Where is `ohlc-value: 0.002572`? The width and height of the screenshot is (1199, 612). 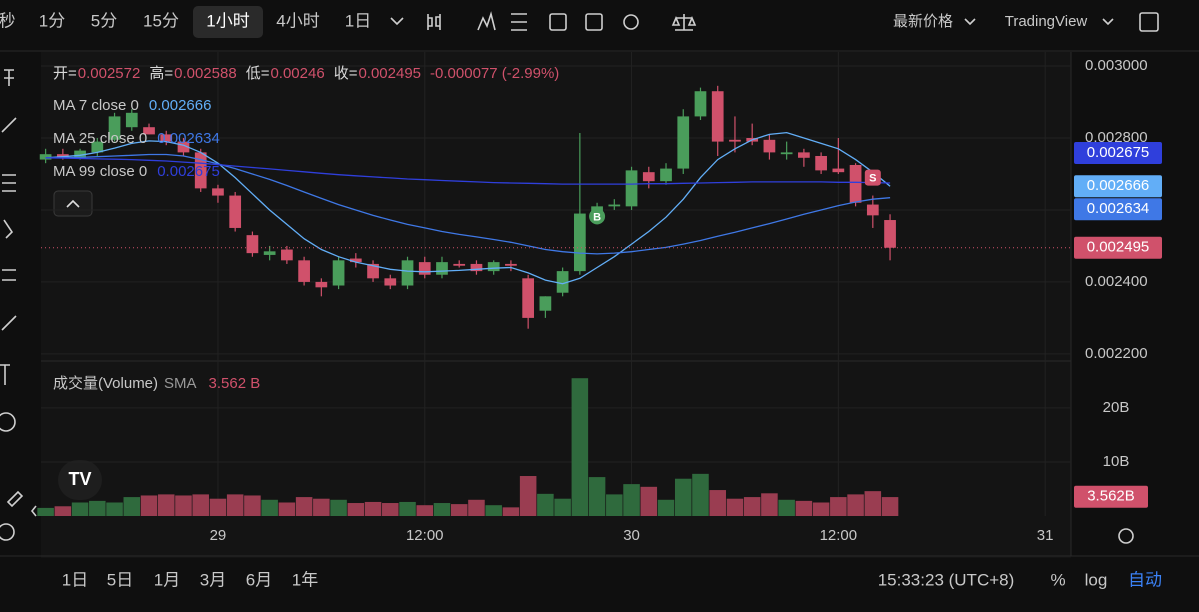 ohlc-value: 0.002572 is located at coordinates (109, 73).